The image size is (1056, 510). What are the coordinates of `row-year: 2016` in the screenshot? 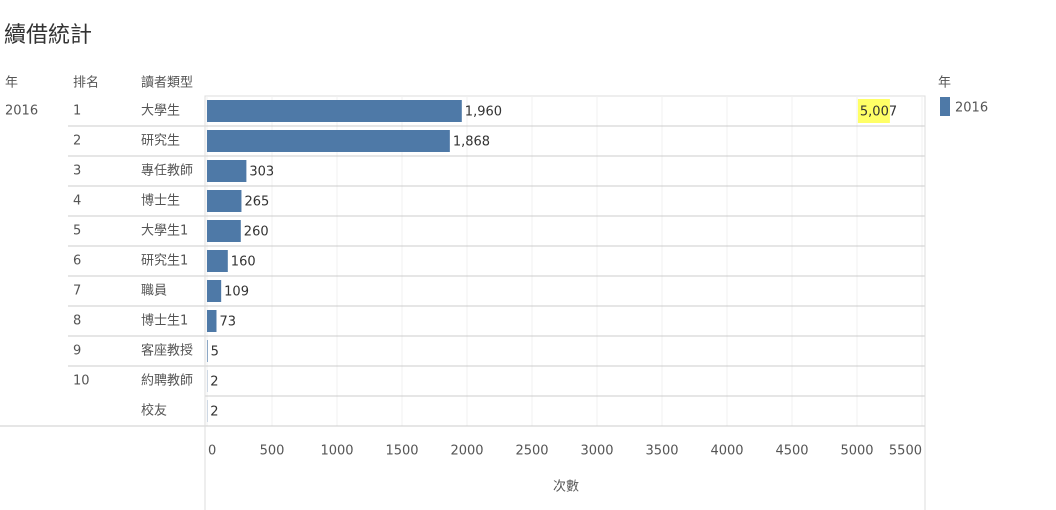 It's located at (21, 111).